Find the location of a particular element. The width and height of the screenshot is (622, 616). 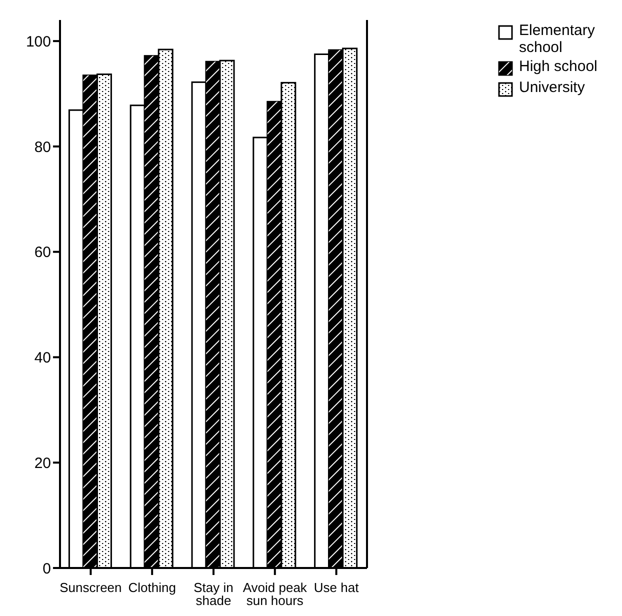

legend-label: High school is located at coordinates (558, 66).